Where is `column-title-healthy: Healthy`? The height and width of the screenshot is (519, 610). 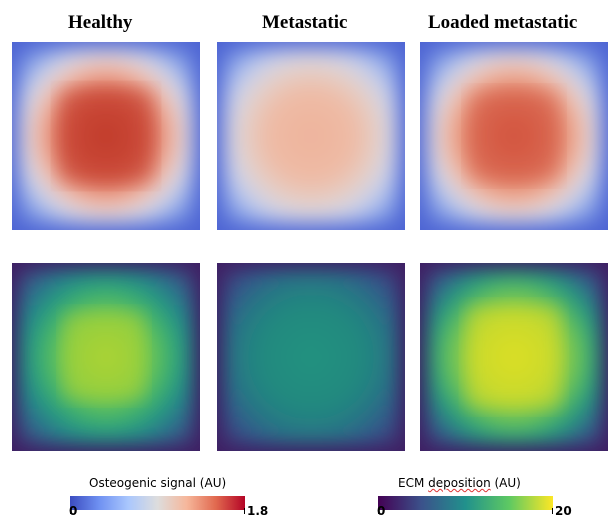 column-title-healthy: Healthy is located at coordinates (100, 22).